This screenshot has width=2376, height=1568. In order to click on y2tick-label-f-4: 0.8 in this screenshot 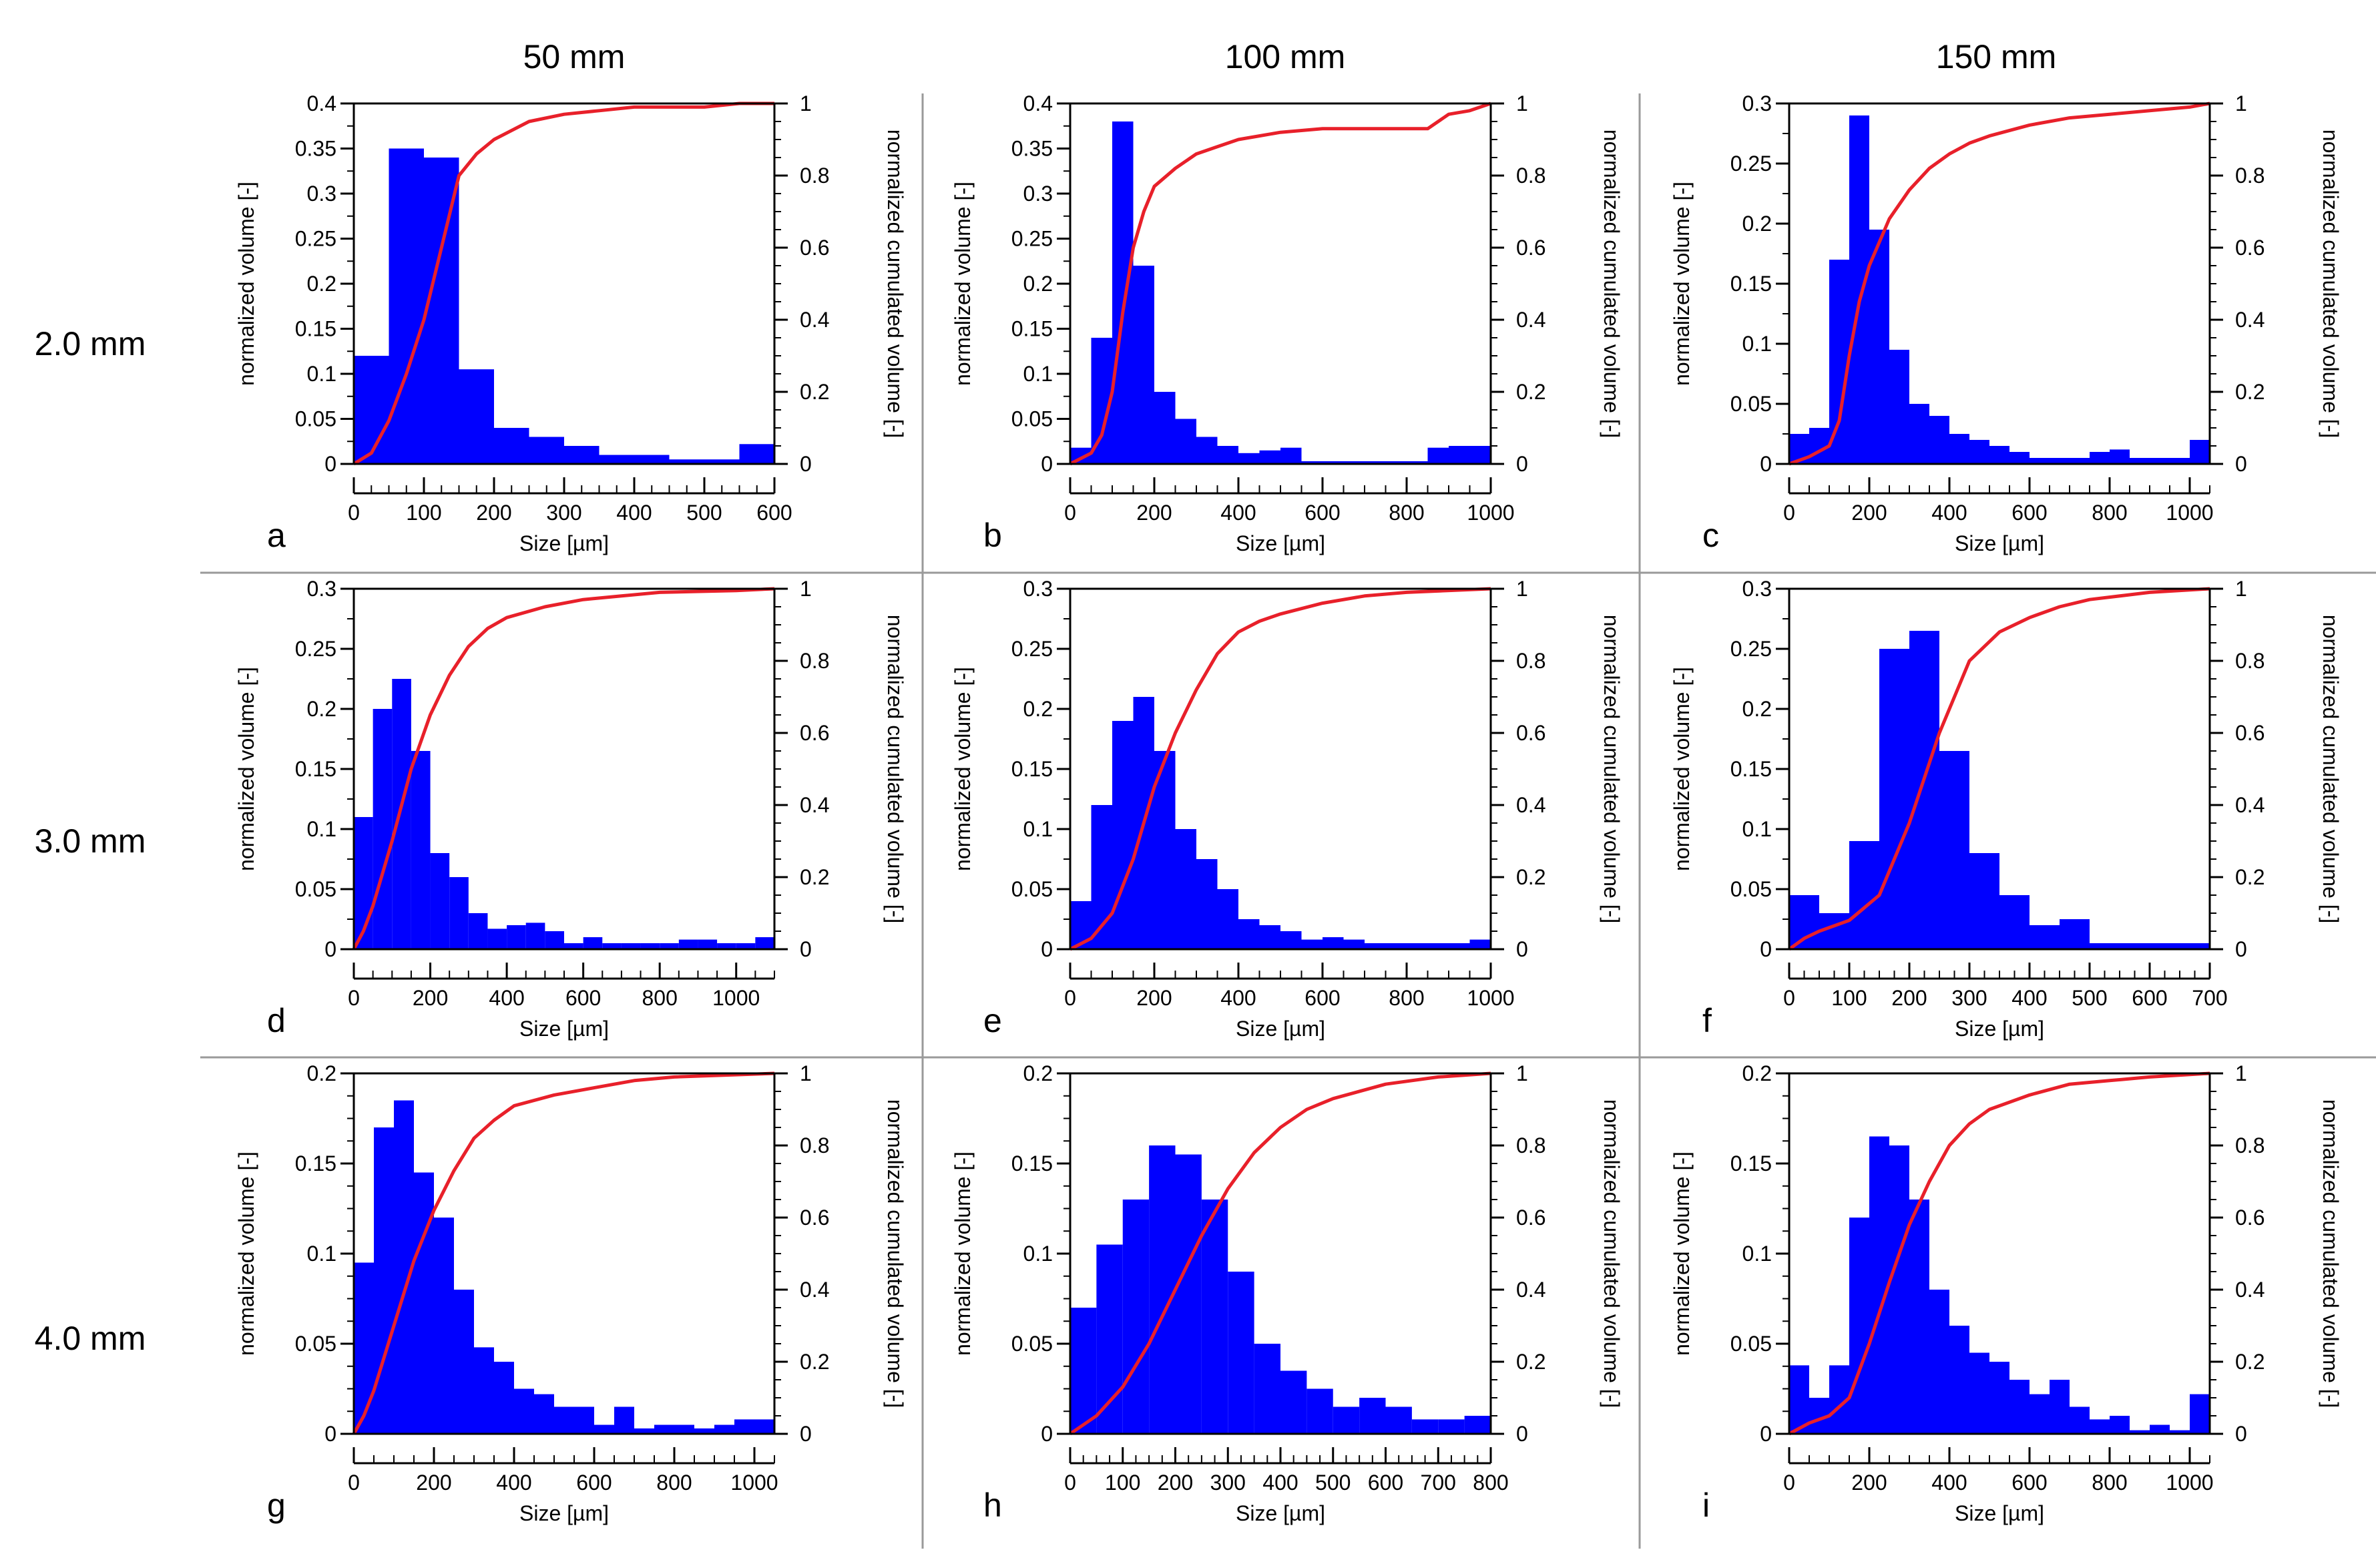, I will do `click(2250, 661)`.